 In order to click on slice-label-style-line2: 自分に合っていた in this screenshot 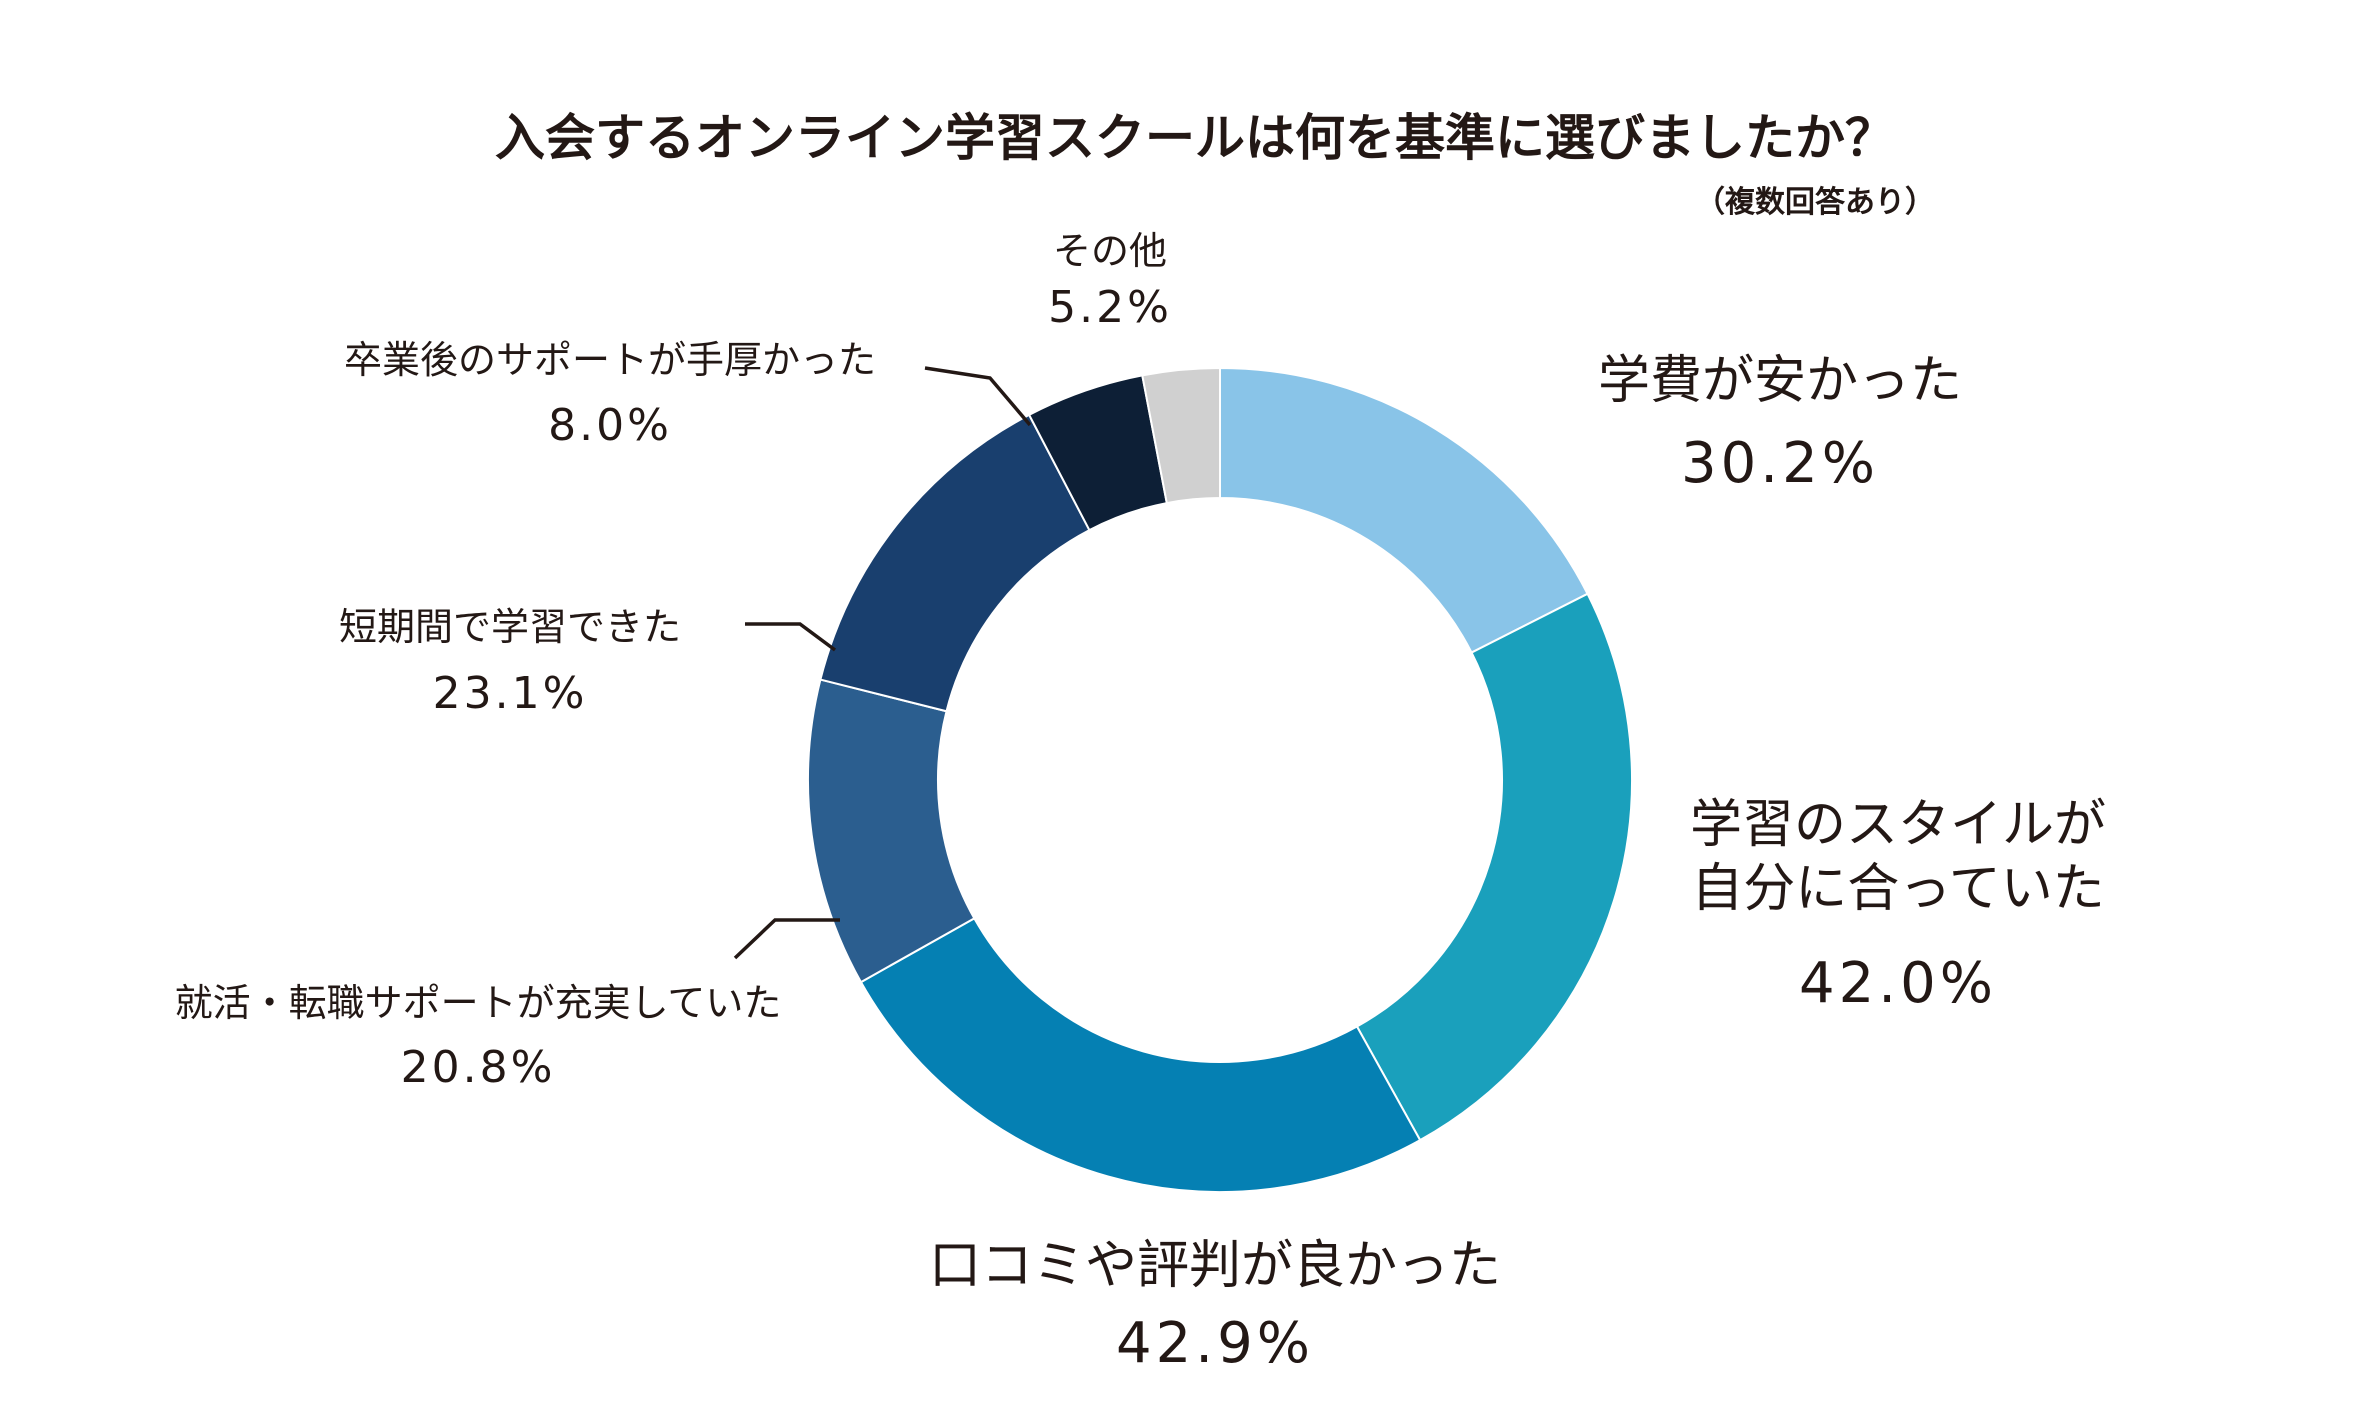, I will do `click(1897, 889)`.